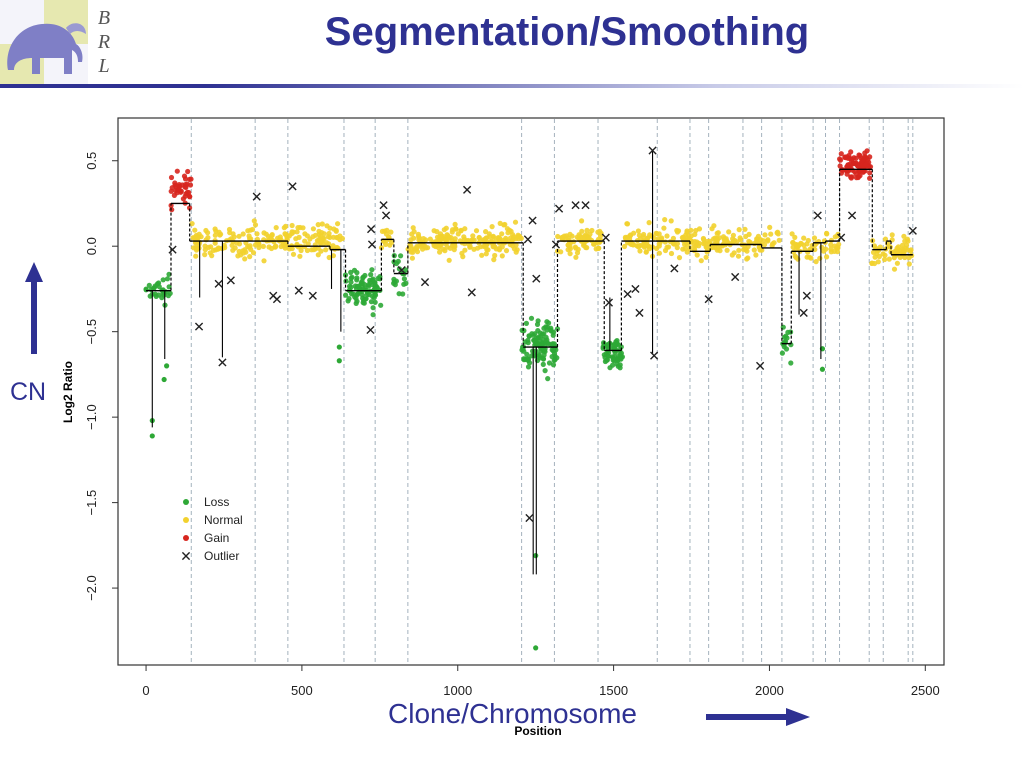 This screenshot has height=768, width=1024. Describe the element at coordinates (302, 690) in the screenshot. I see `x-tick-label: 500` at that location.